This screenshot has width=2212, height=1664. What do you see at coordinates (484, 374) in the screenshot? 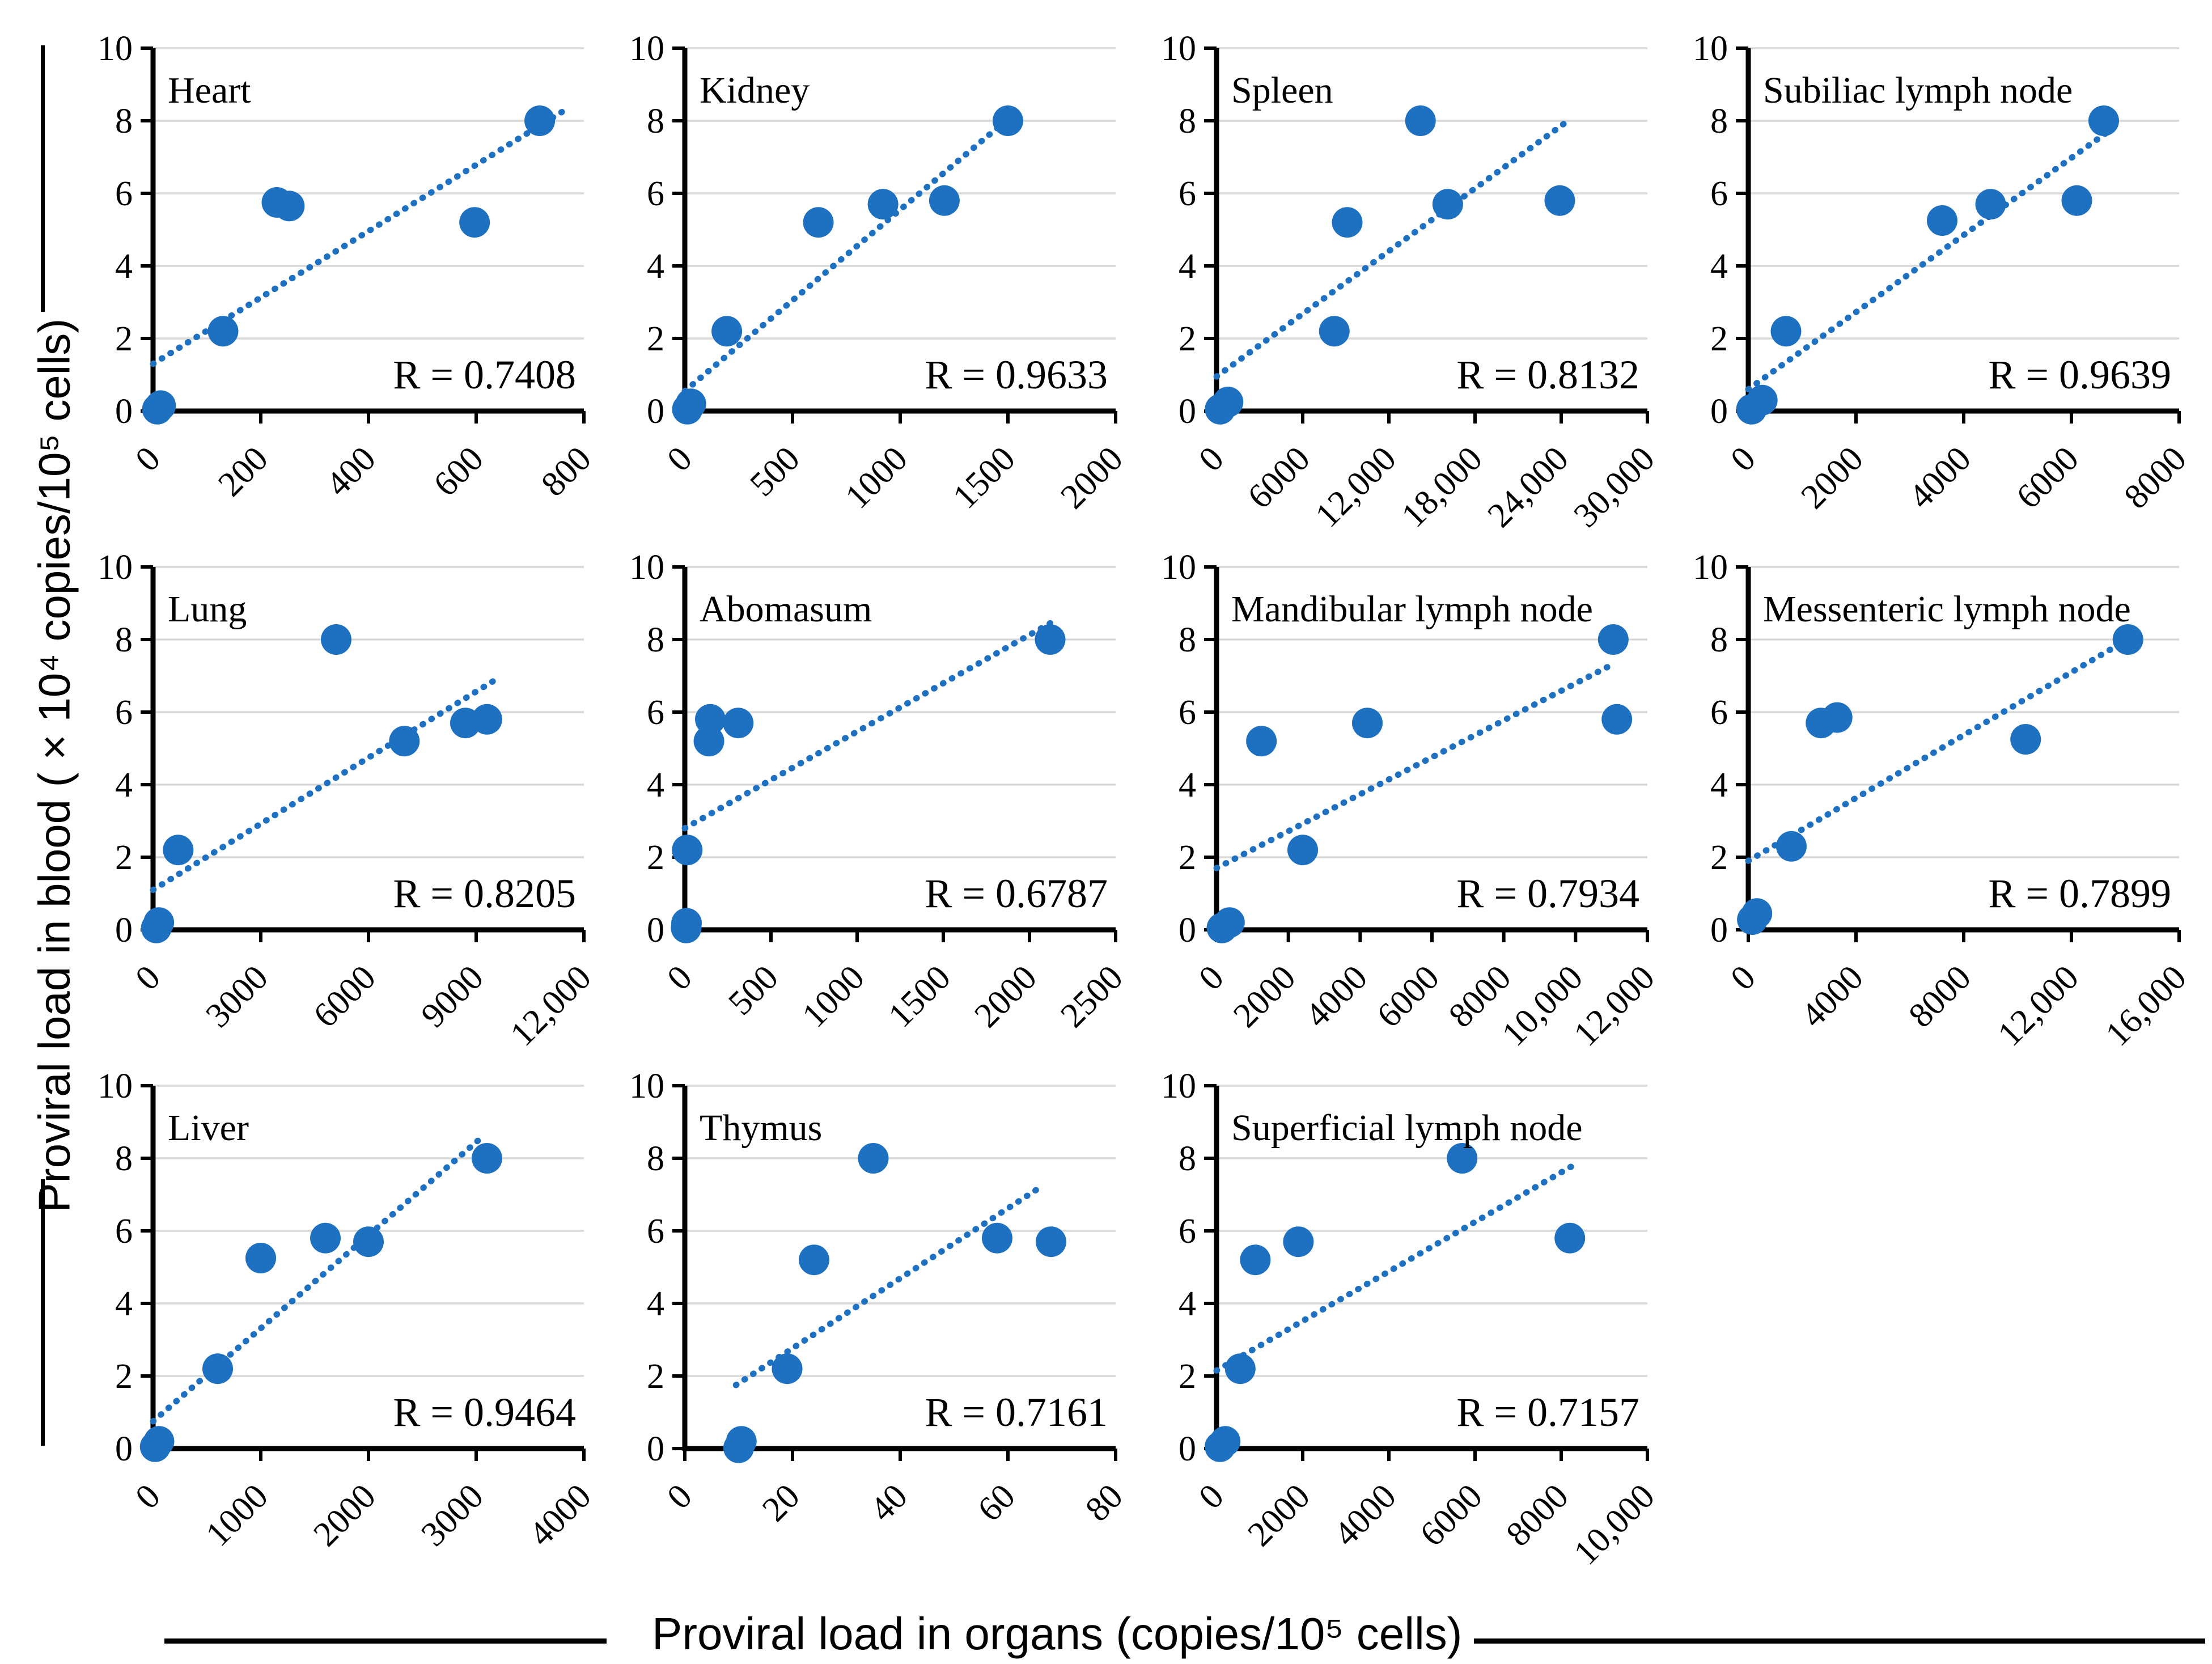
I see `r-value: R = 0.7408` at bounding box center [484, 374].